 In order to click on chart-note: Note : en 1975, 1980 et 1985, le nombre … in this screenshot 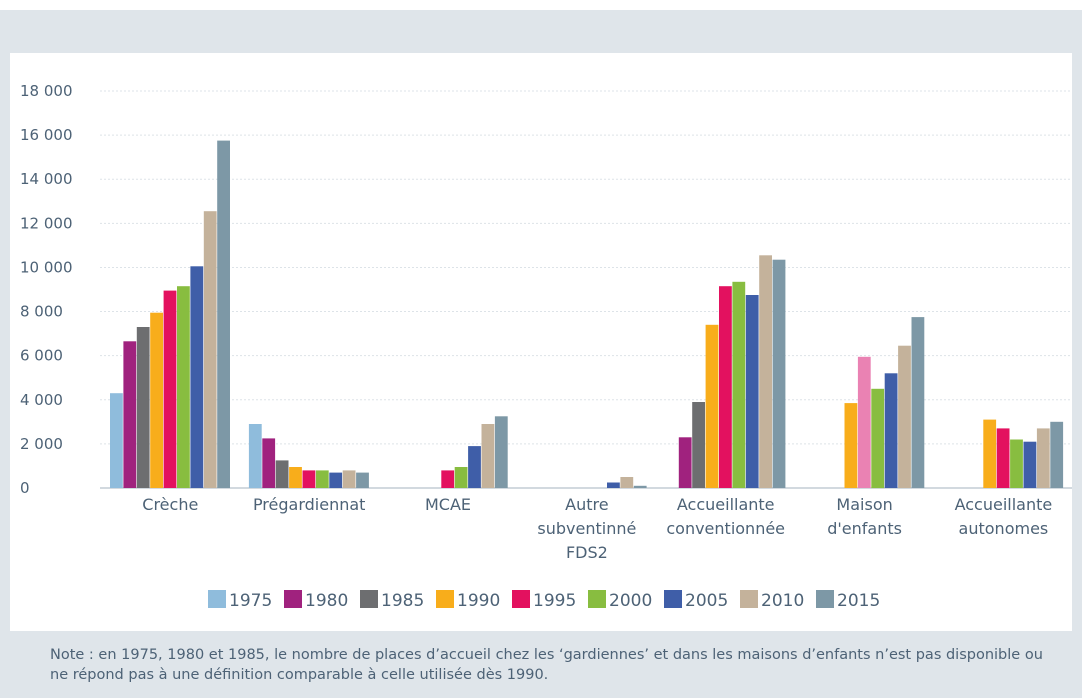, I will do `click(546, 665)`.